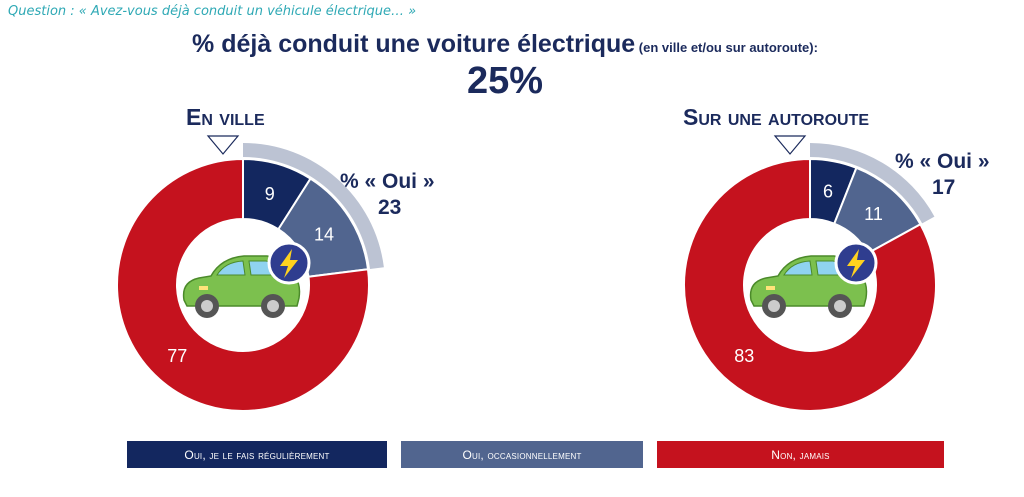 Image resolution: width=1024 pixels, height=497 pixels. What do you see at coordinates (522, 454) in the screenshot?
I see `legend-item-occasionnel: Oui, occasionnellement` at bounding box center [522, 454].